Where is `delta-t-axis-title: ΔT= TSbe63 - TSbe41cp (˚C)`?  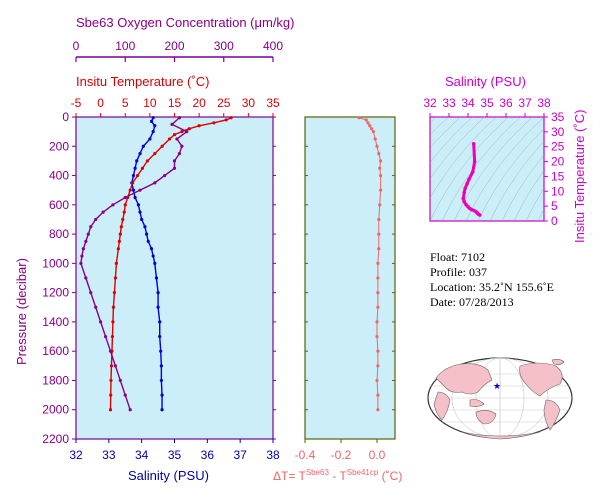 delta-t-axis-title: ΔT= TSbe63 - TSbe41cp (˚C) is located at coordinates (337, 475).